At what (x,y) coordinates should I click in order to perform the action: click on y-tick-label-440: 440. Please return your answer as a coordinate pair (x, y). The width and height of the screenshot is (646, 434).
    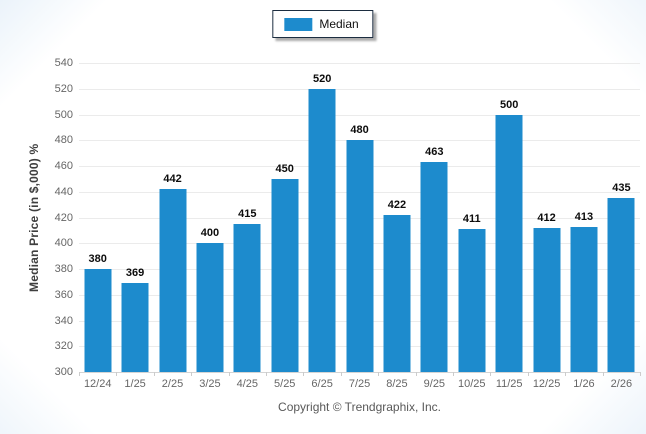
    Looking at the image, I should click on (63, 191).